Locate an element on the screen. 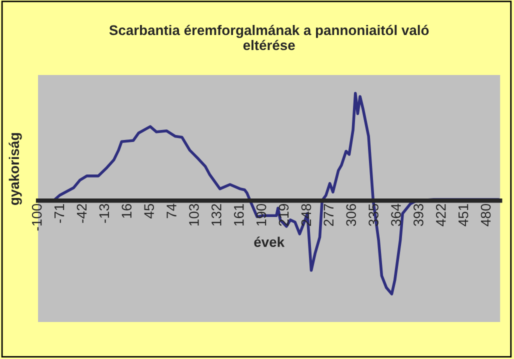 The width and height of the screenshot is (514, 359). x-tick-label: 16 is located at coordinates (127, 211).